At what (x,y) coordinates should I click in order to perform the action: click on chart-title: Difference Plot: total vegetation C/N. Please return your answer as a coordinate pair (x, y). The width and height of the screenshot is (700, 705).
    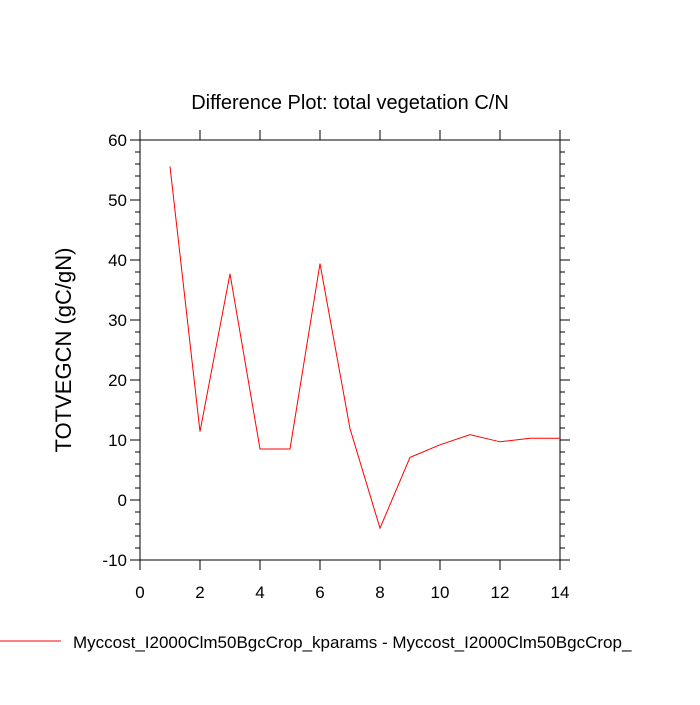
    Looking at the image, I should click on (350, 103).